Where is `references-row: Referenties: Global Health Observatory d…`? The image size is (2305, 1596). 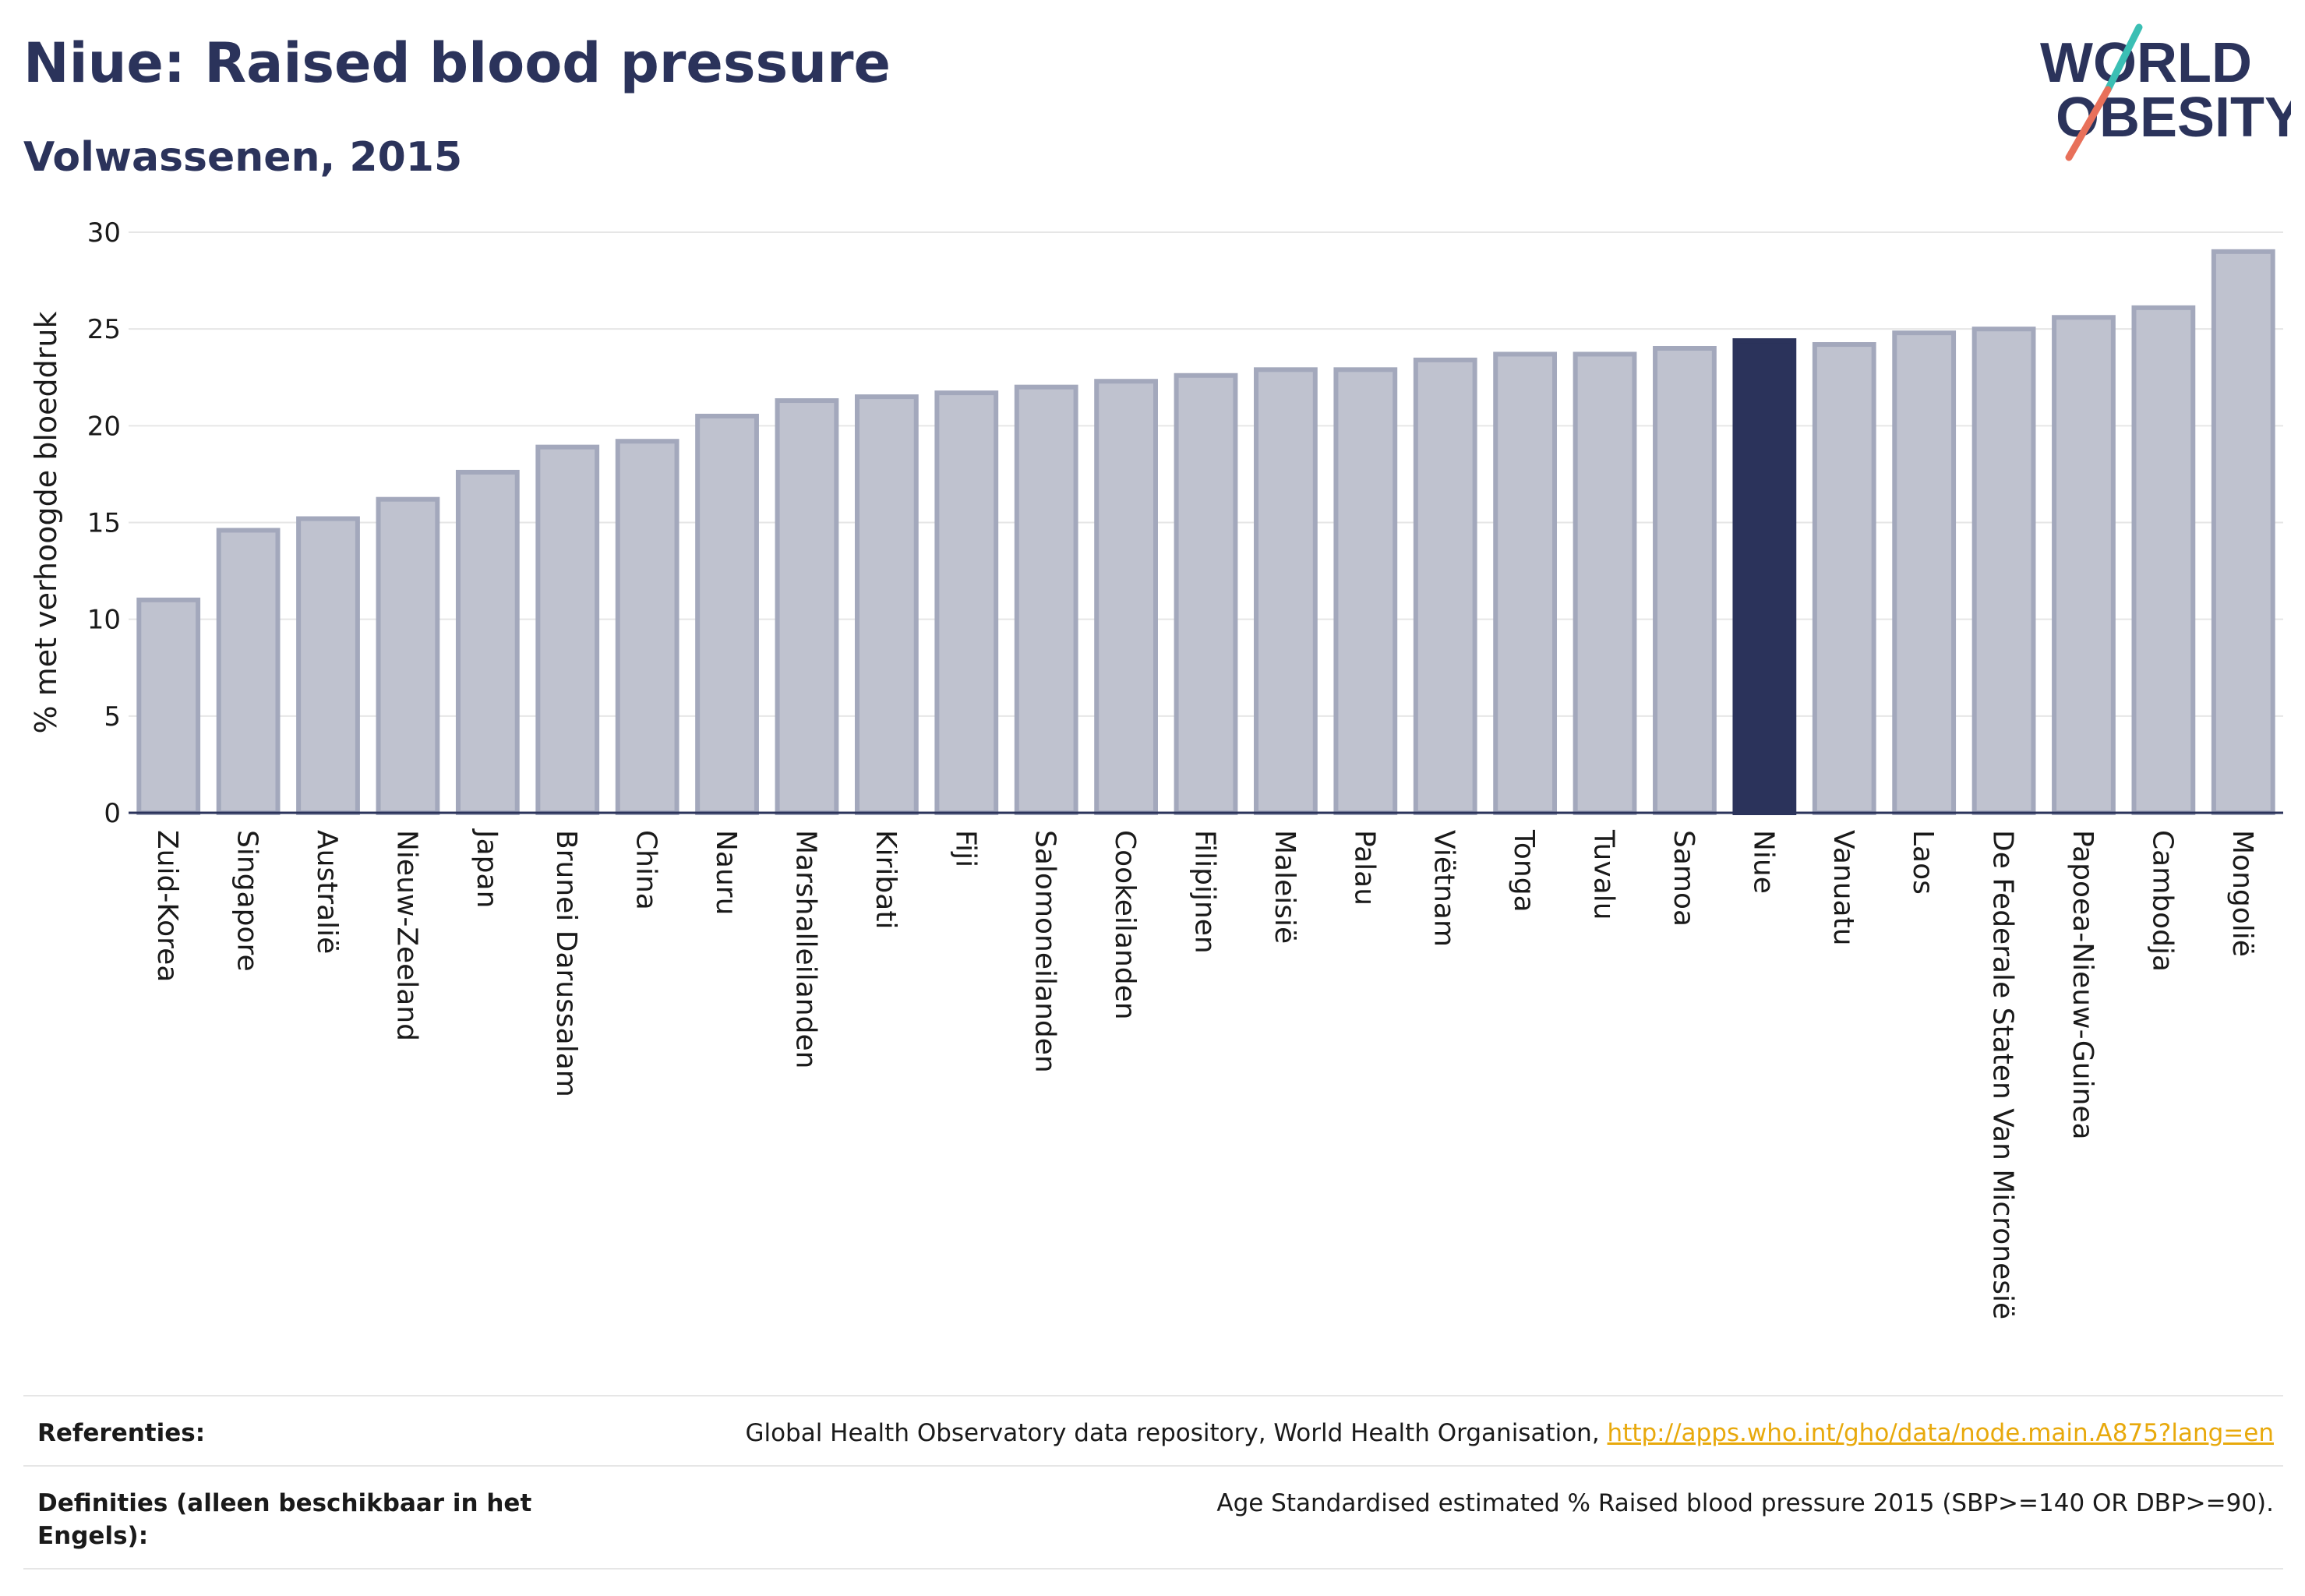 references-row: Referenties: Global Health Observatory d… is located at coordinates (1153, 1430).